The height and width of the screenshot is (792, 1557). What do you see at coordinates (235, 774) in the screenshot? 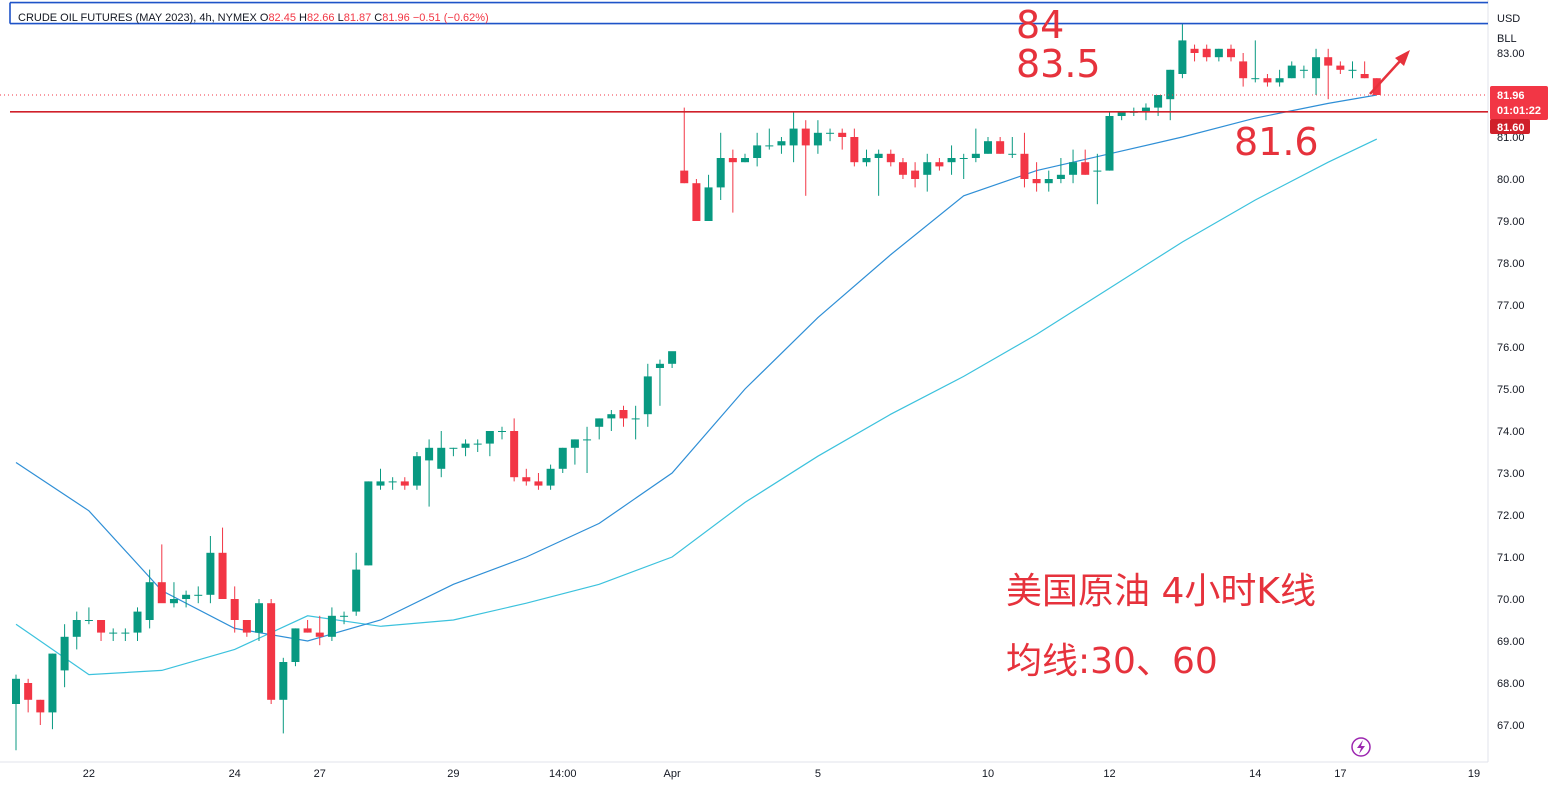
I see `time-tick-label: 24` at bounding box center [235, 774].